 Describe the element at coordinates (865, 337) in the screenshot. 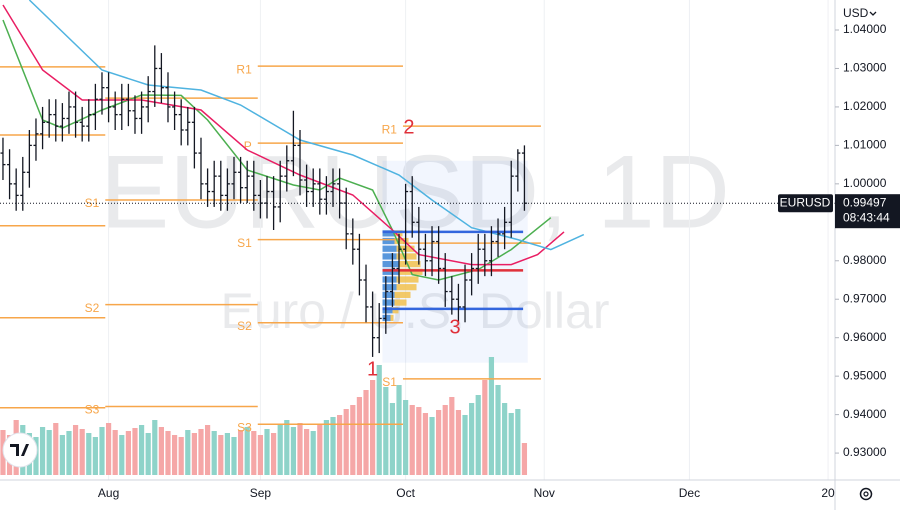

I see `y-tick-label: 0.96000` at that location.